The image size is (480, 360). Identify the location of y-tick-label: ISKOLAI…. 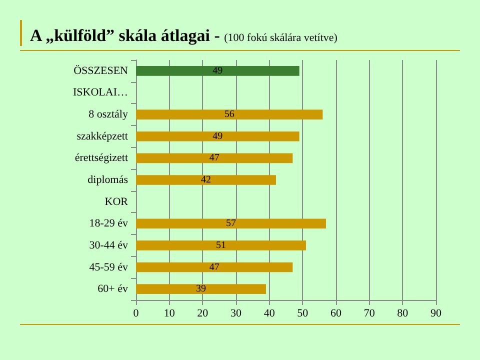
(100, 92).